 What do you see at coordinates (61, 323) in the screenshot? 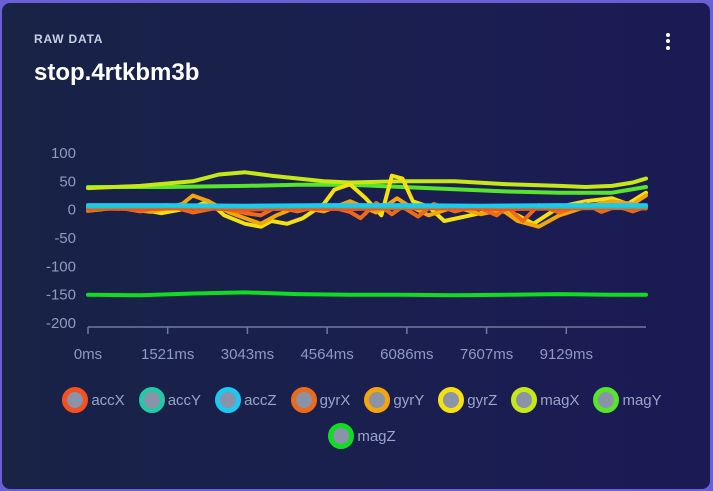
I see `y-tick-label: -200` at bounding box center [61, 323].